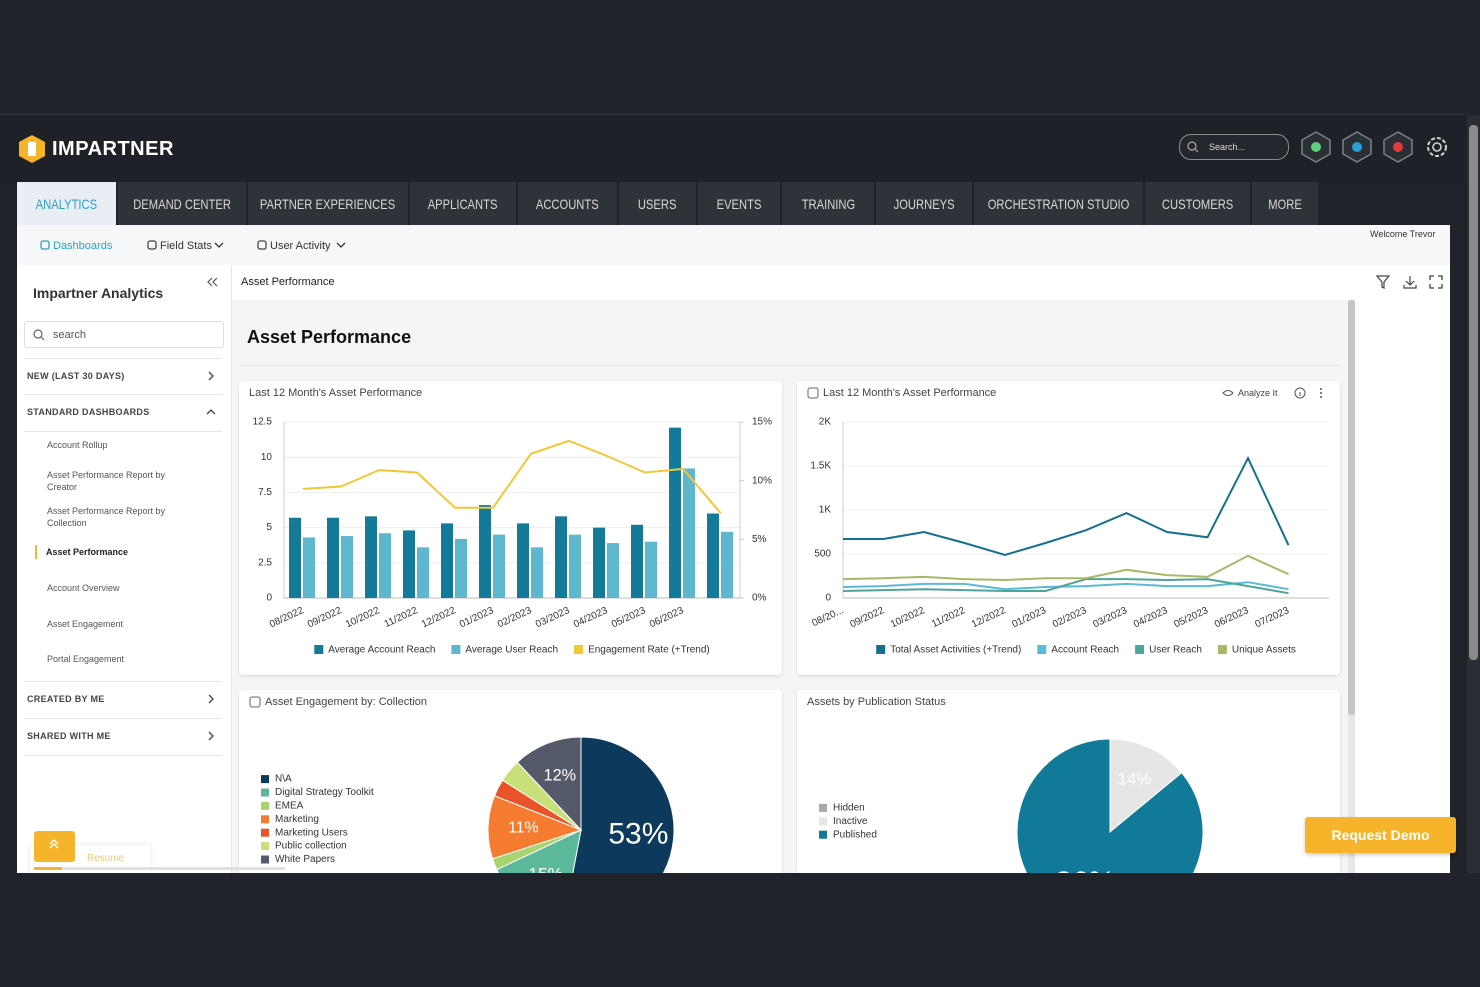 The image size is (1480, 987). Describe the element at coordinates (269, 527) in the screenshot. I see `y-tick-label: 5` at that location.